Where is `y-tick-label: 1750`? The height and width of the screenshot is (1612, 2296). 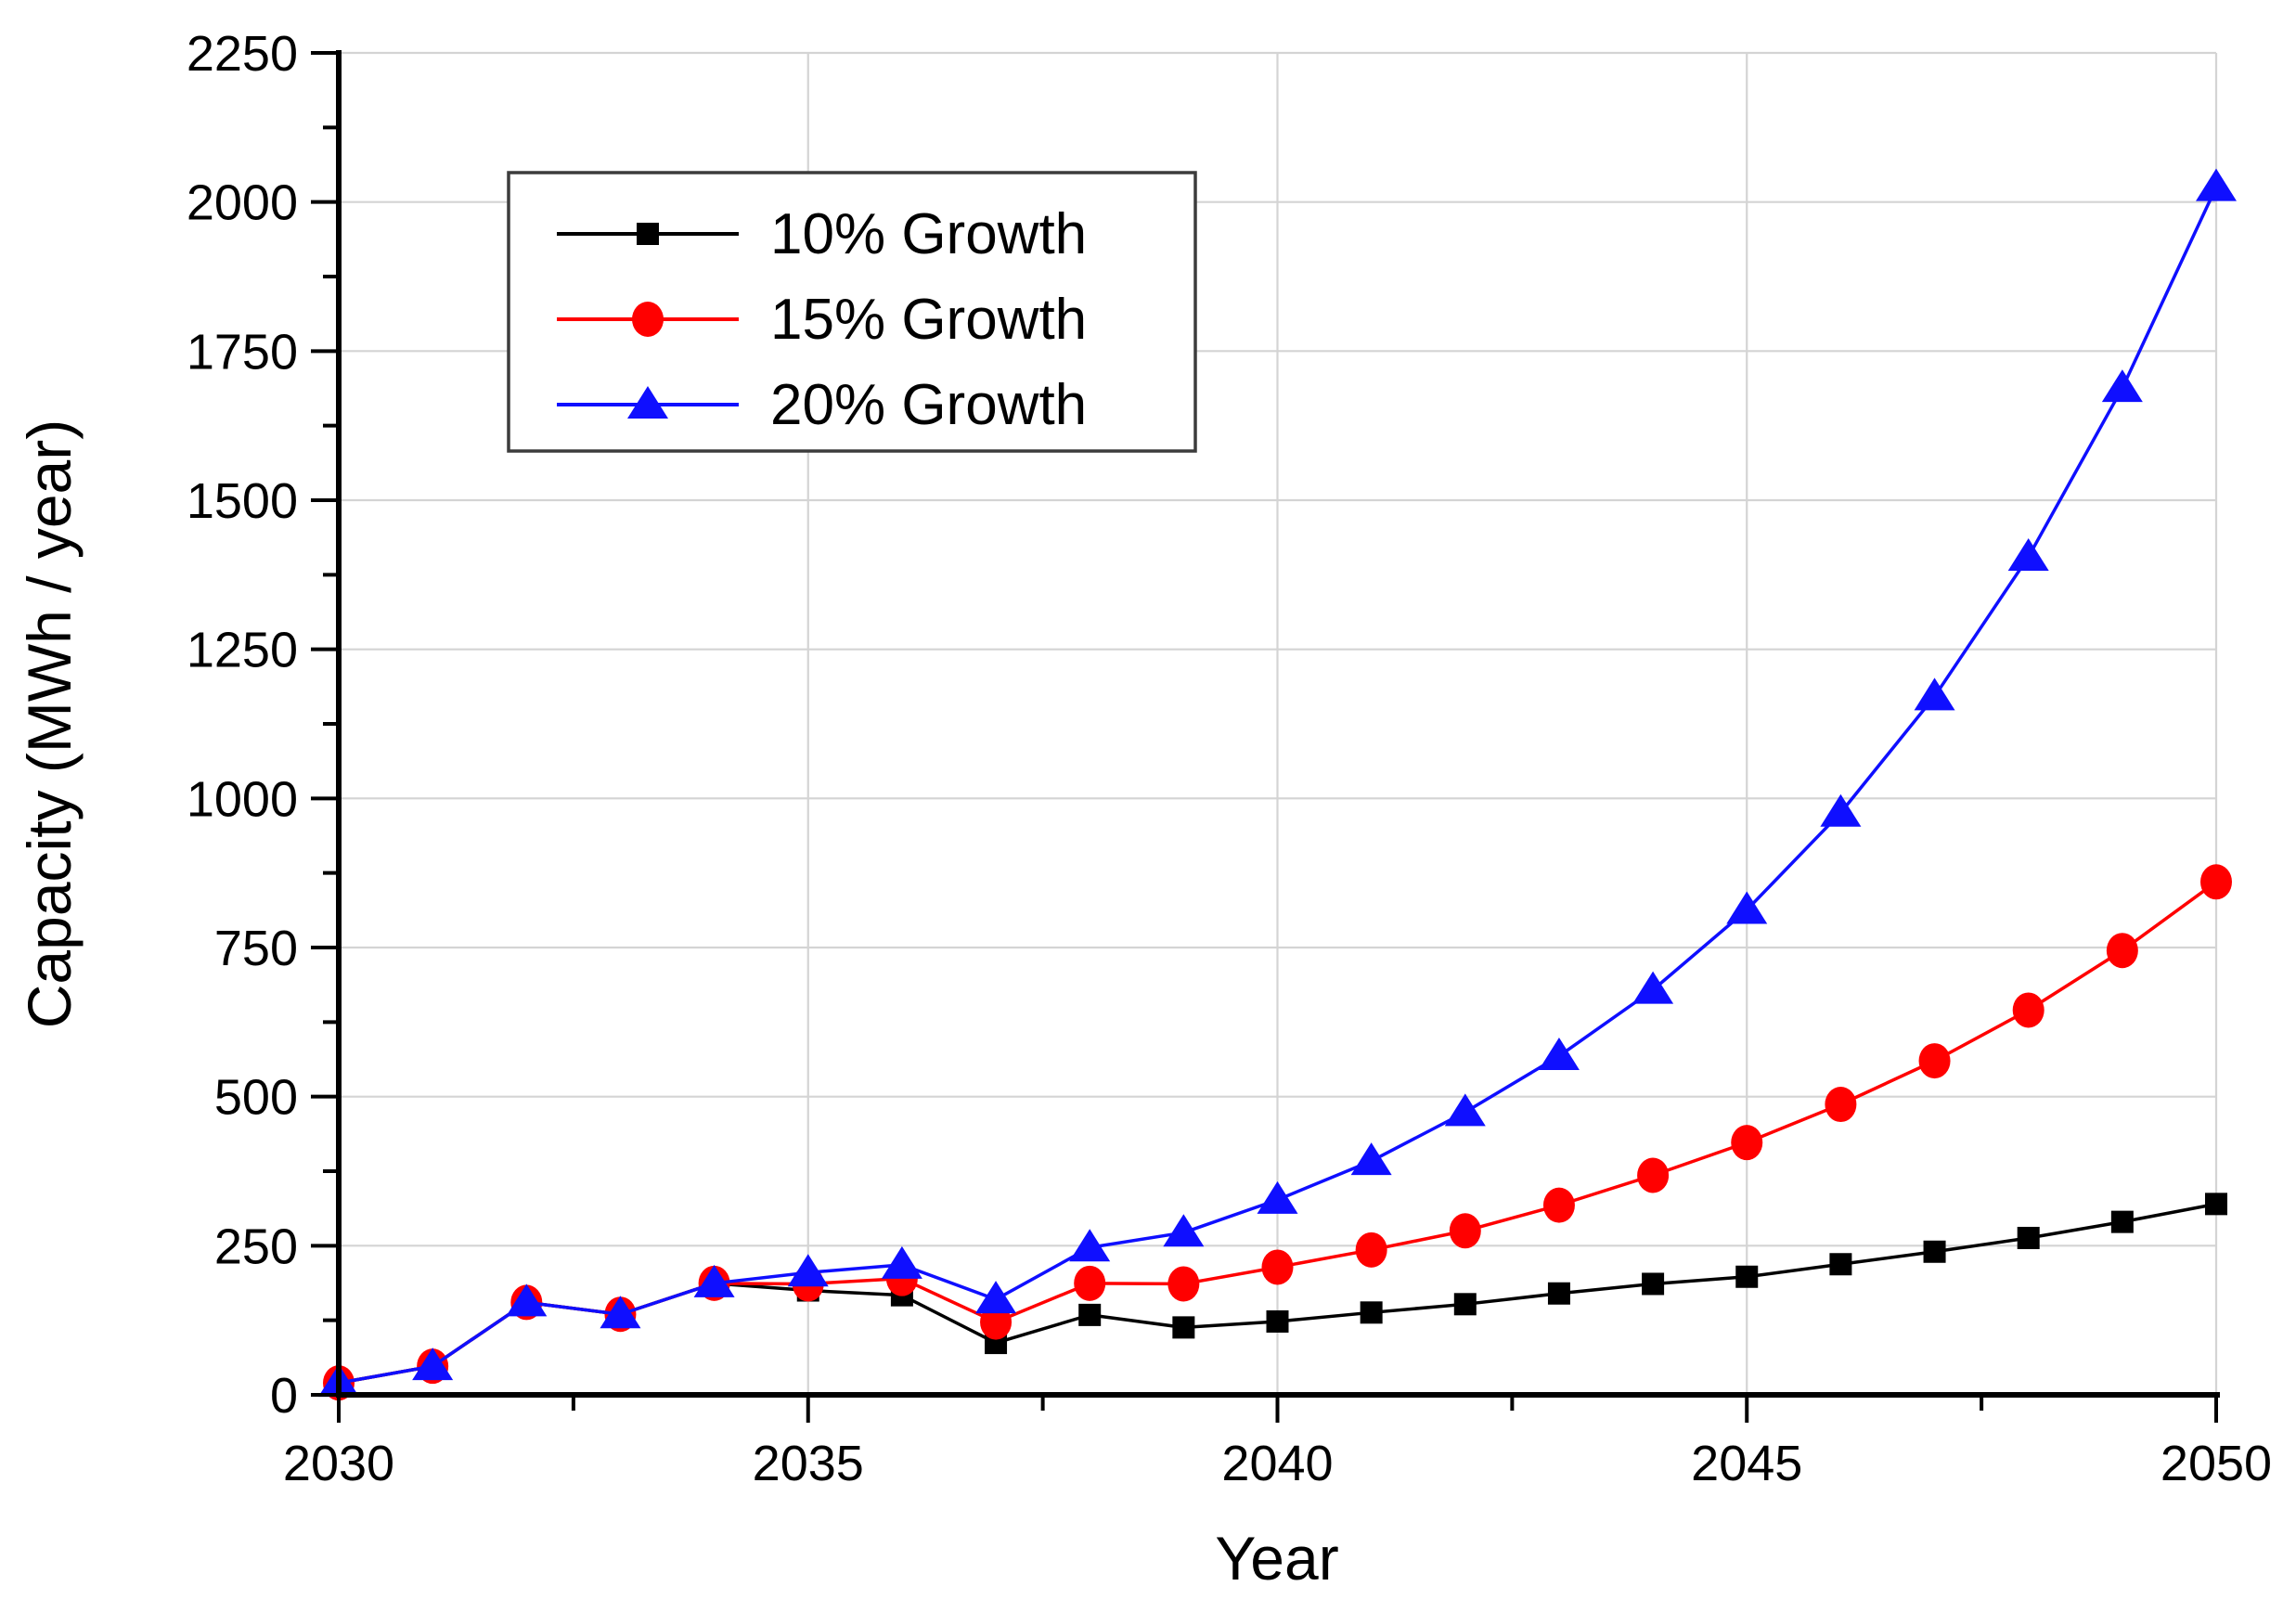
y-tick-label: 1750 is located at coordinates (242, 352).